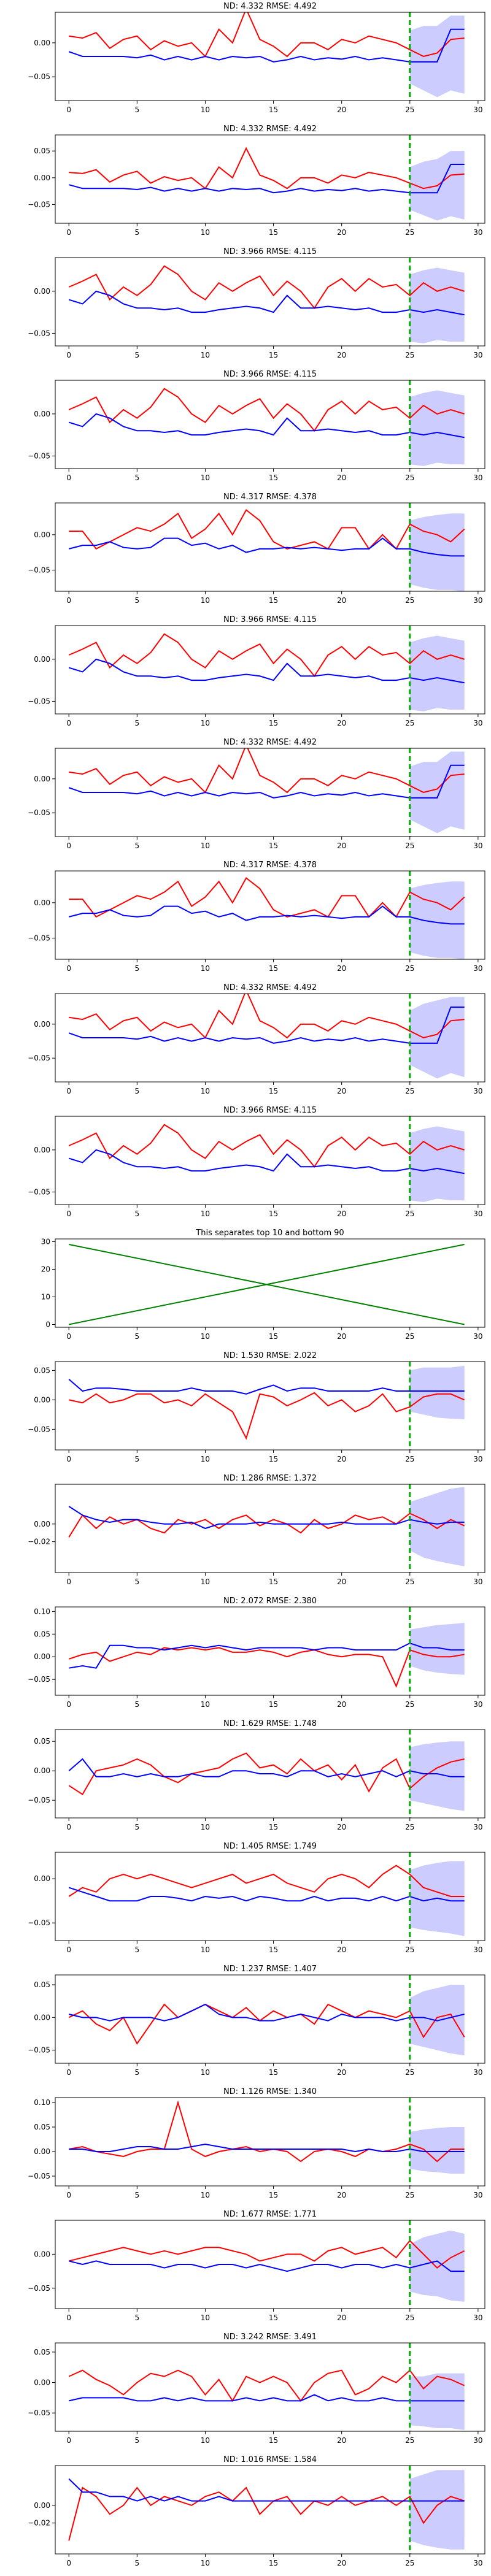 Image resolution: width=491 pixels, height=2576 pixels. What do you see at coordinates (270, 1969) in the screenshot?
I see `chart-title: ND: 1.237 RMSE: 1.407` at bounding box center [270, 1969].